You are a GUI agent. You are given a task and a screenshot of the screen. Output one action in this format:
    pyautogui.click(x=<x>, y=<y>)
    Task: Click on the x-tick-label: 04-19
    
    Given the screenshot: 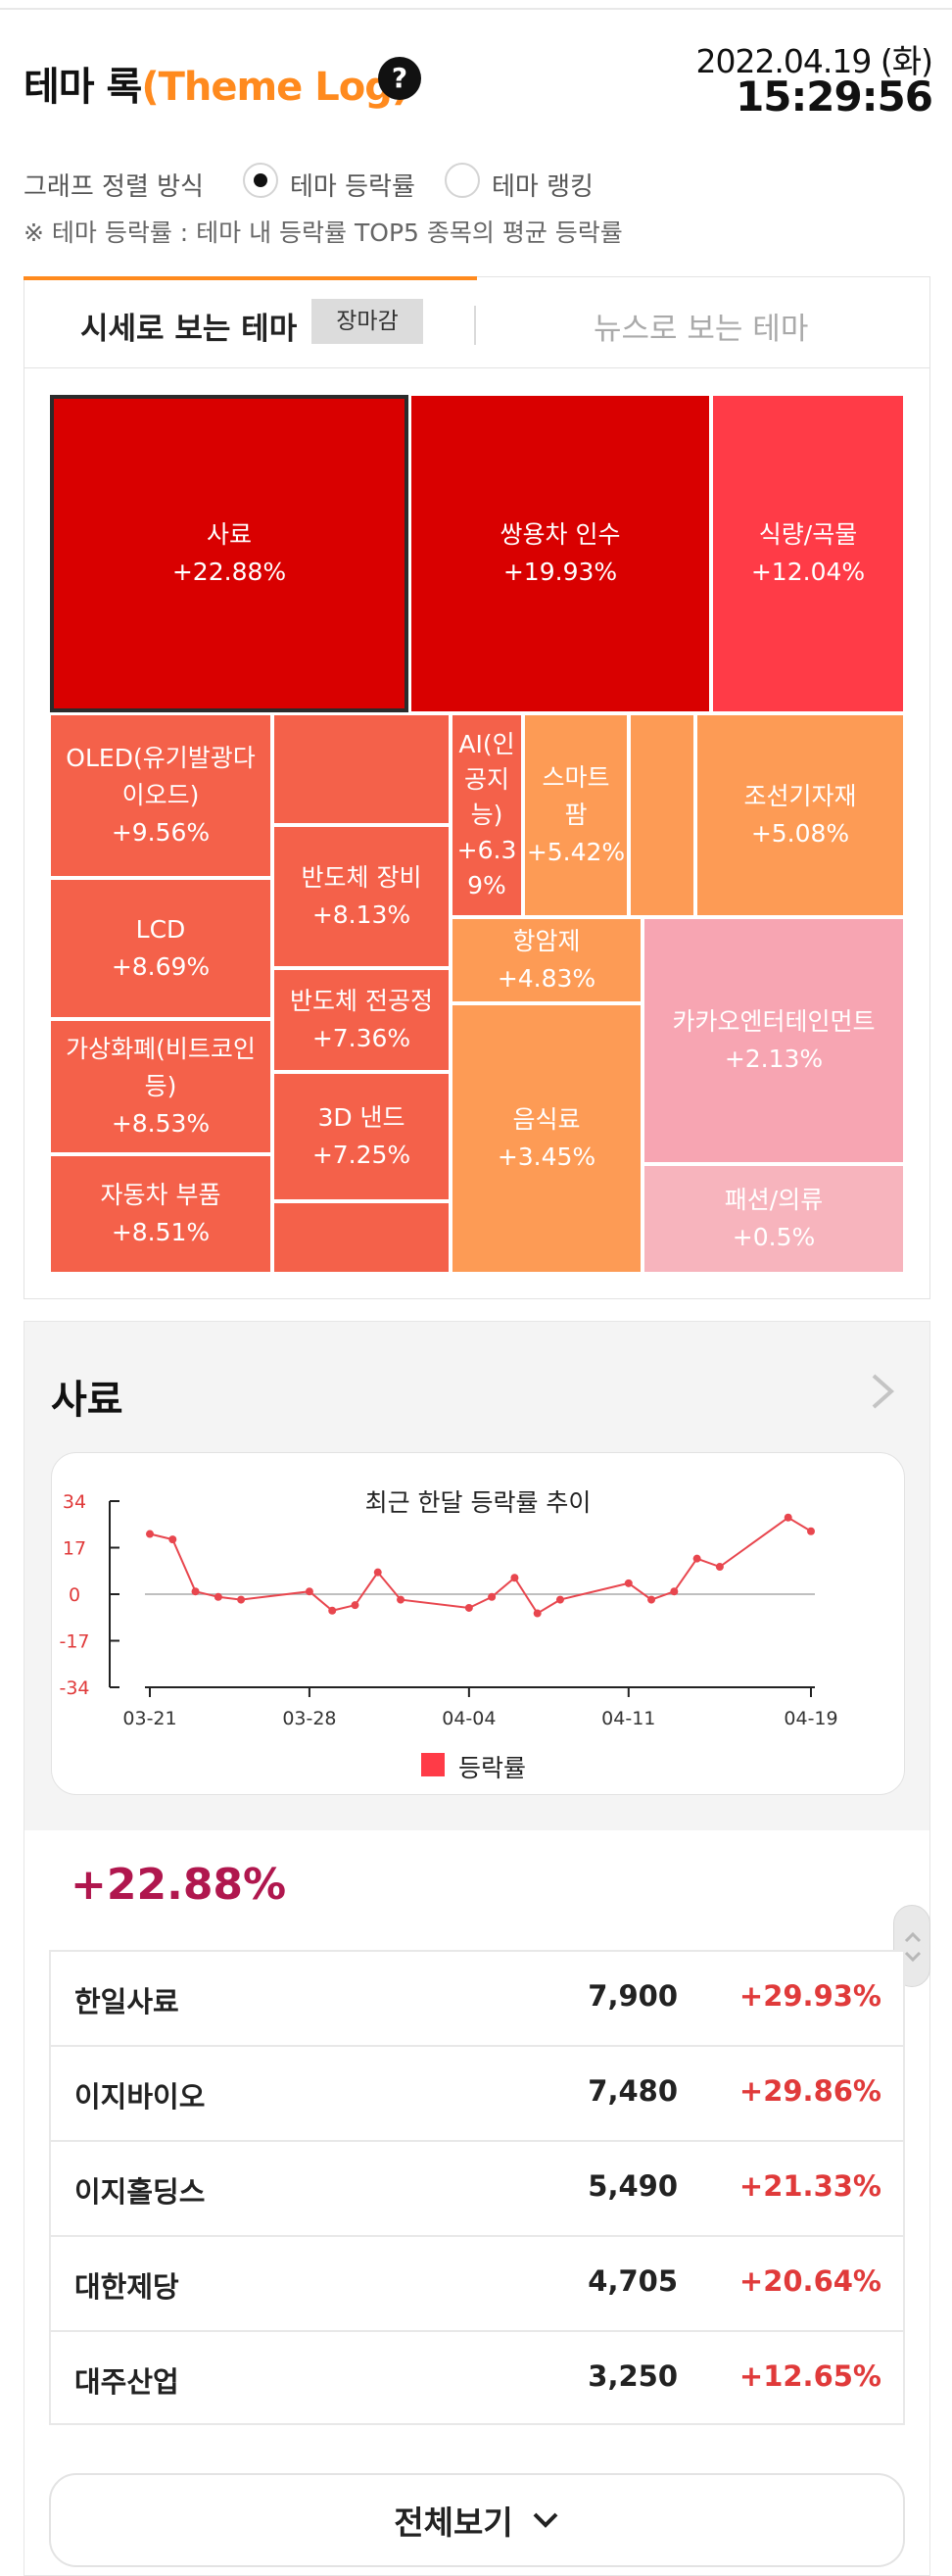 What is the action you would take?
    pyautogui.click(x=810, y=1718)
    